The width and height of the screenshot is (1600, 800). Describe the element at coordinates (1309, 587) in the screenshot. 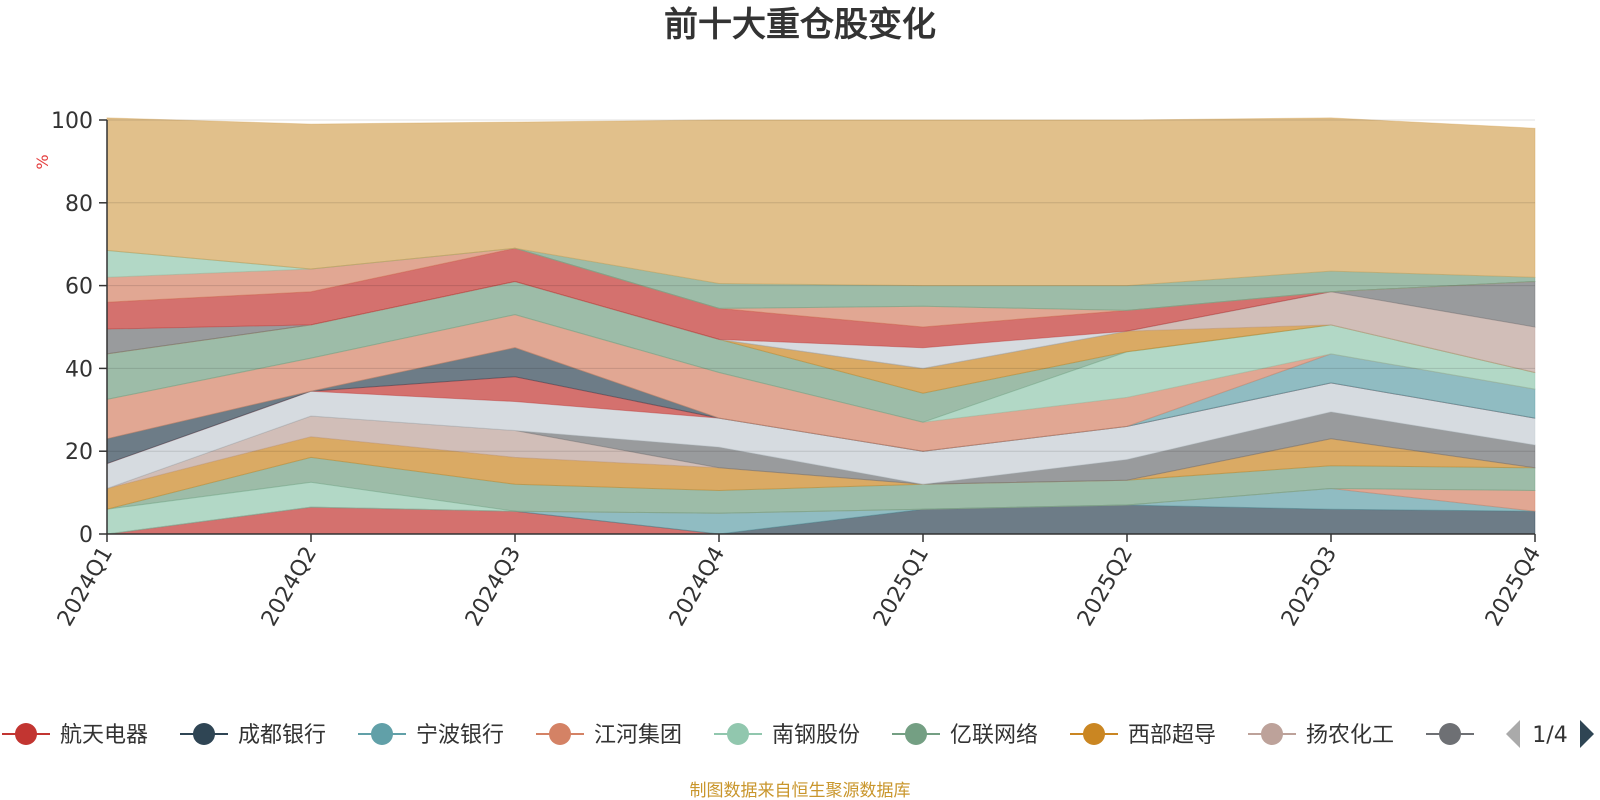

I see `x-tick-label: 2025Q3` at that location.